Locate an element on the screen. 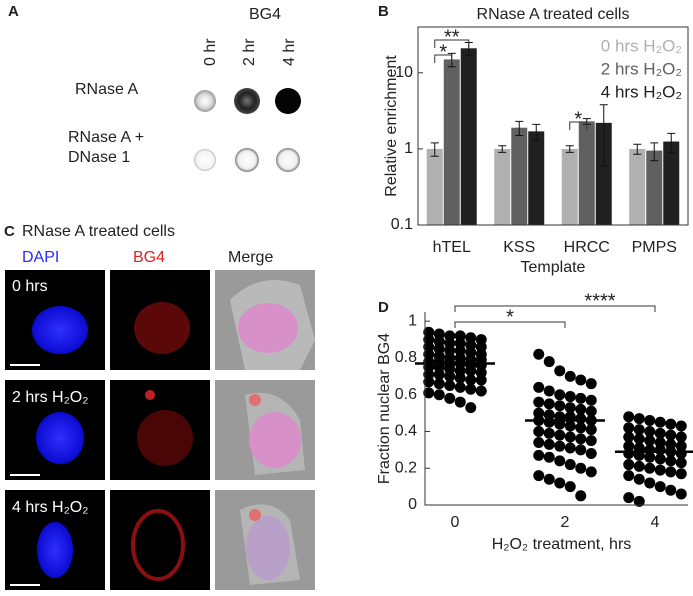 This screenshot has width=693, height=596. plot-axes is located at coordinates (556, 409).